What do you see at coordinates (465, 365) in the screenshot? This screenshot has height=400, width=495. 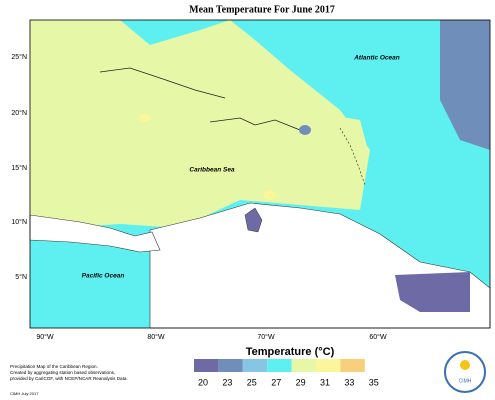 I see `logo-sun` at bounding box center [465, 365].